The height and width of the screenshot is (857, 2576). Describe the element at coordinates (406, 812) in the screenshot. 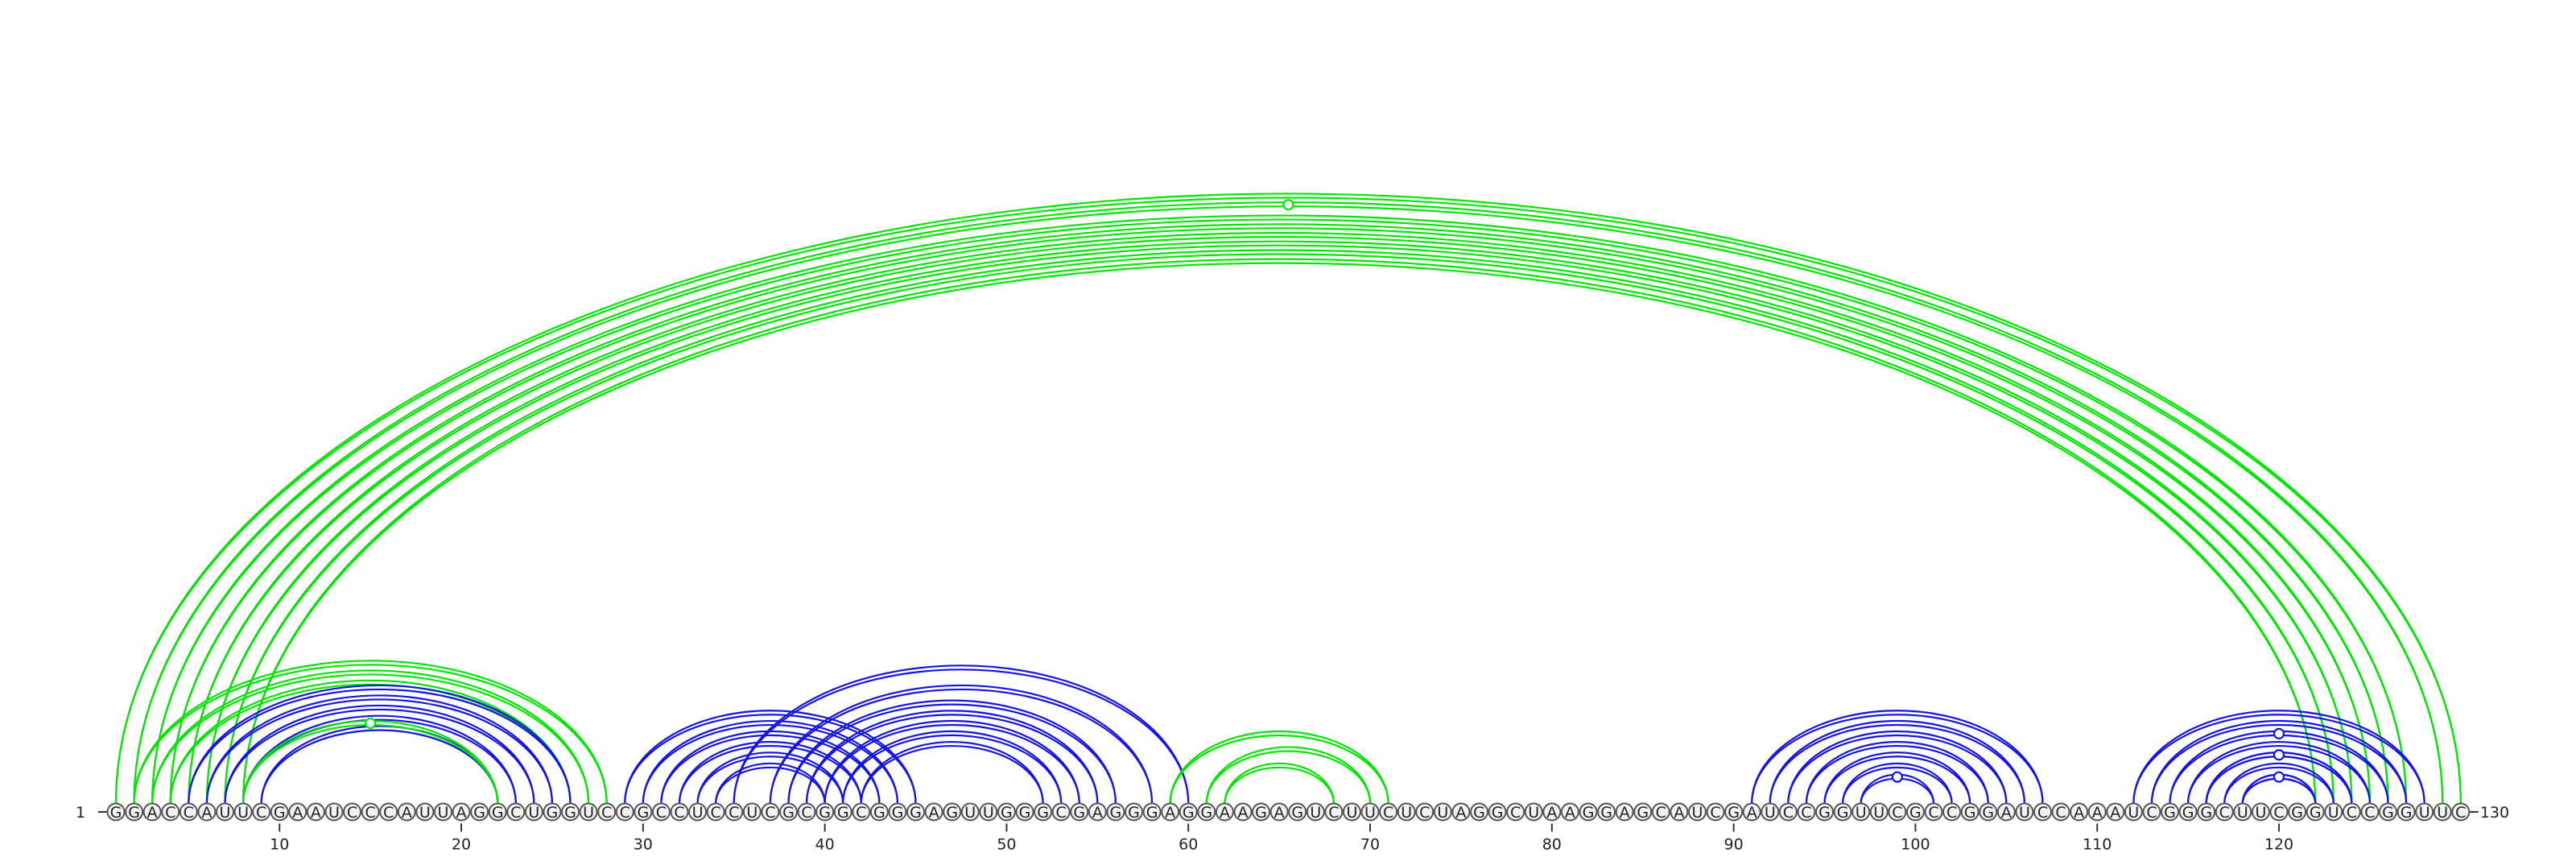

I see `nucleotide: A` at that location.